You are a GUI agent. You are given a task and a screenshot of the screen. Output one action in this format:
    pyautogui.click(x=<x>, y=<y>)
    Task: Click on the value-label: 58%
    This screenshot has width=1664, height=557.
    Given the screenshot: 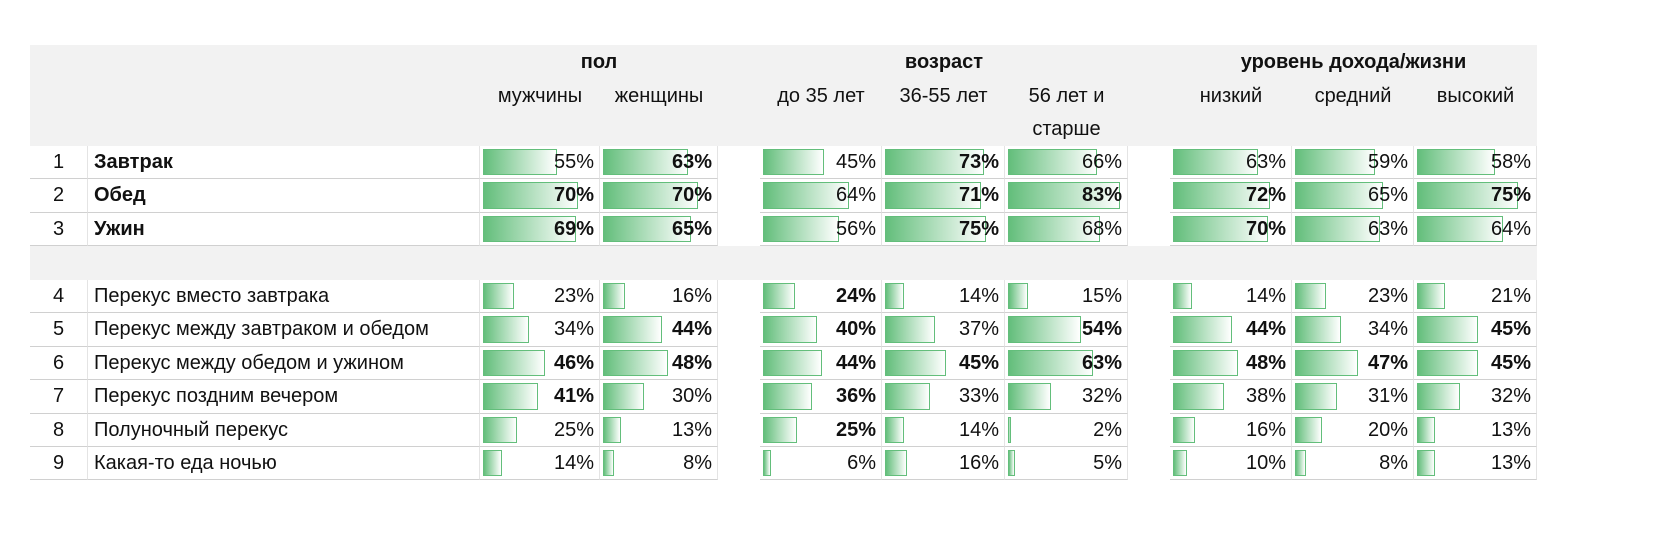 What is the action you would take?
    pyautogui.click(x=1510, y=162)
    